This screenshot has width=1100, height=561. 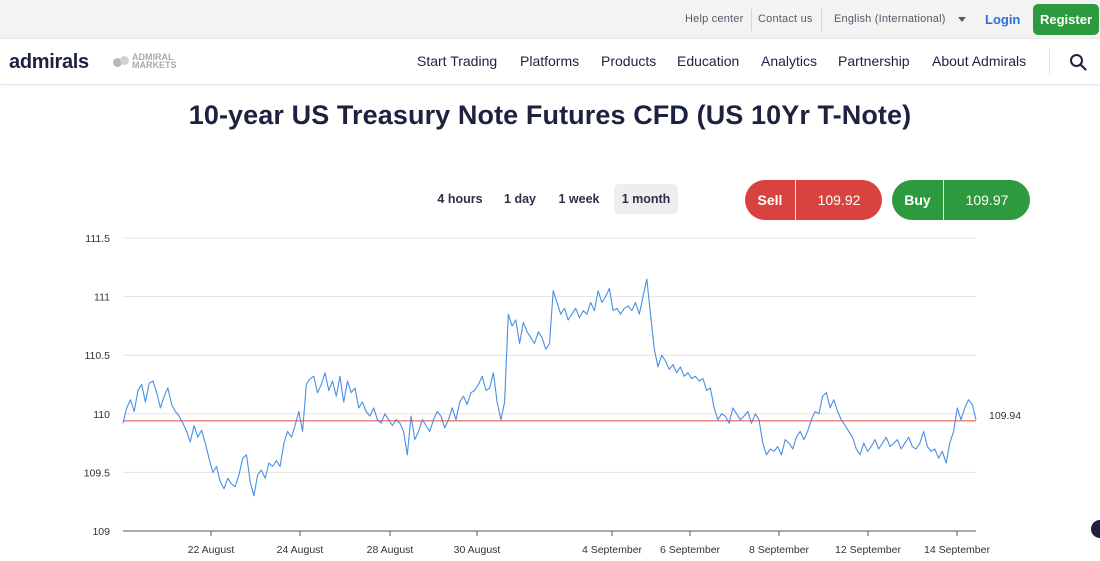 What do you see at coordinates (1066, 19) in the screenshot?
I see `register-button: Register` at bounding box center [1066, 19].